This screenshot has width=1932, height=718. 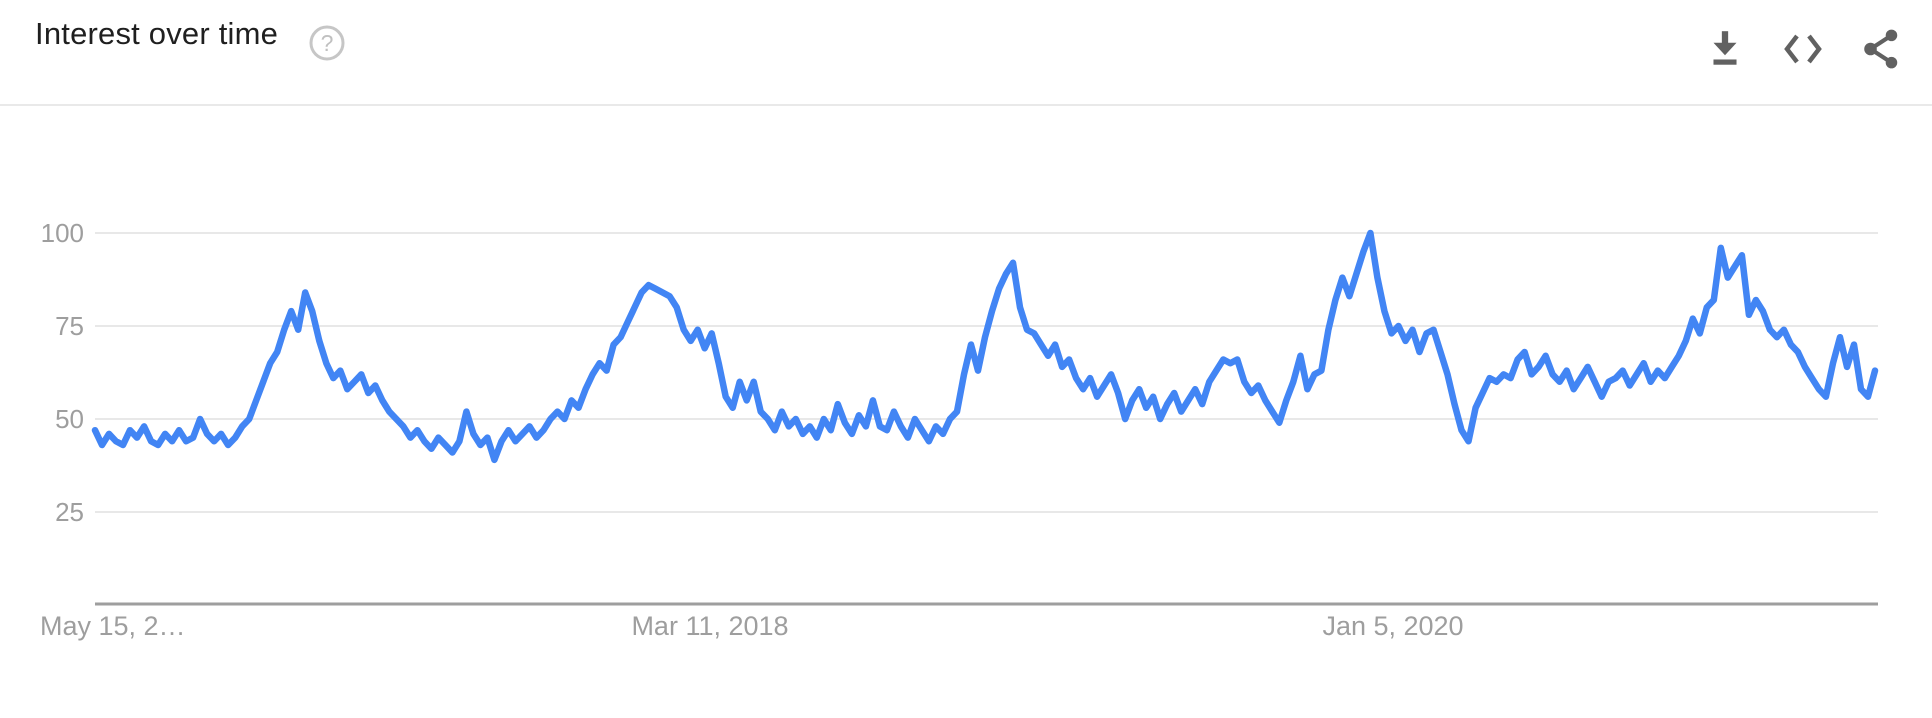 I want to click on y-axis-tick-label: 25, so click(x=69, y=512).